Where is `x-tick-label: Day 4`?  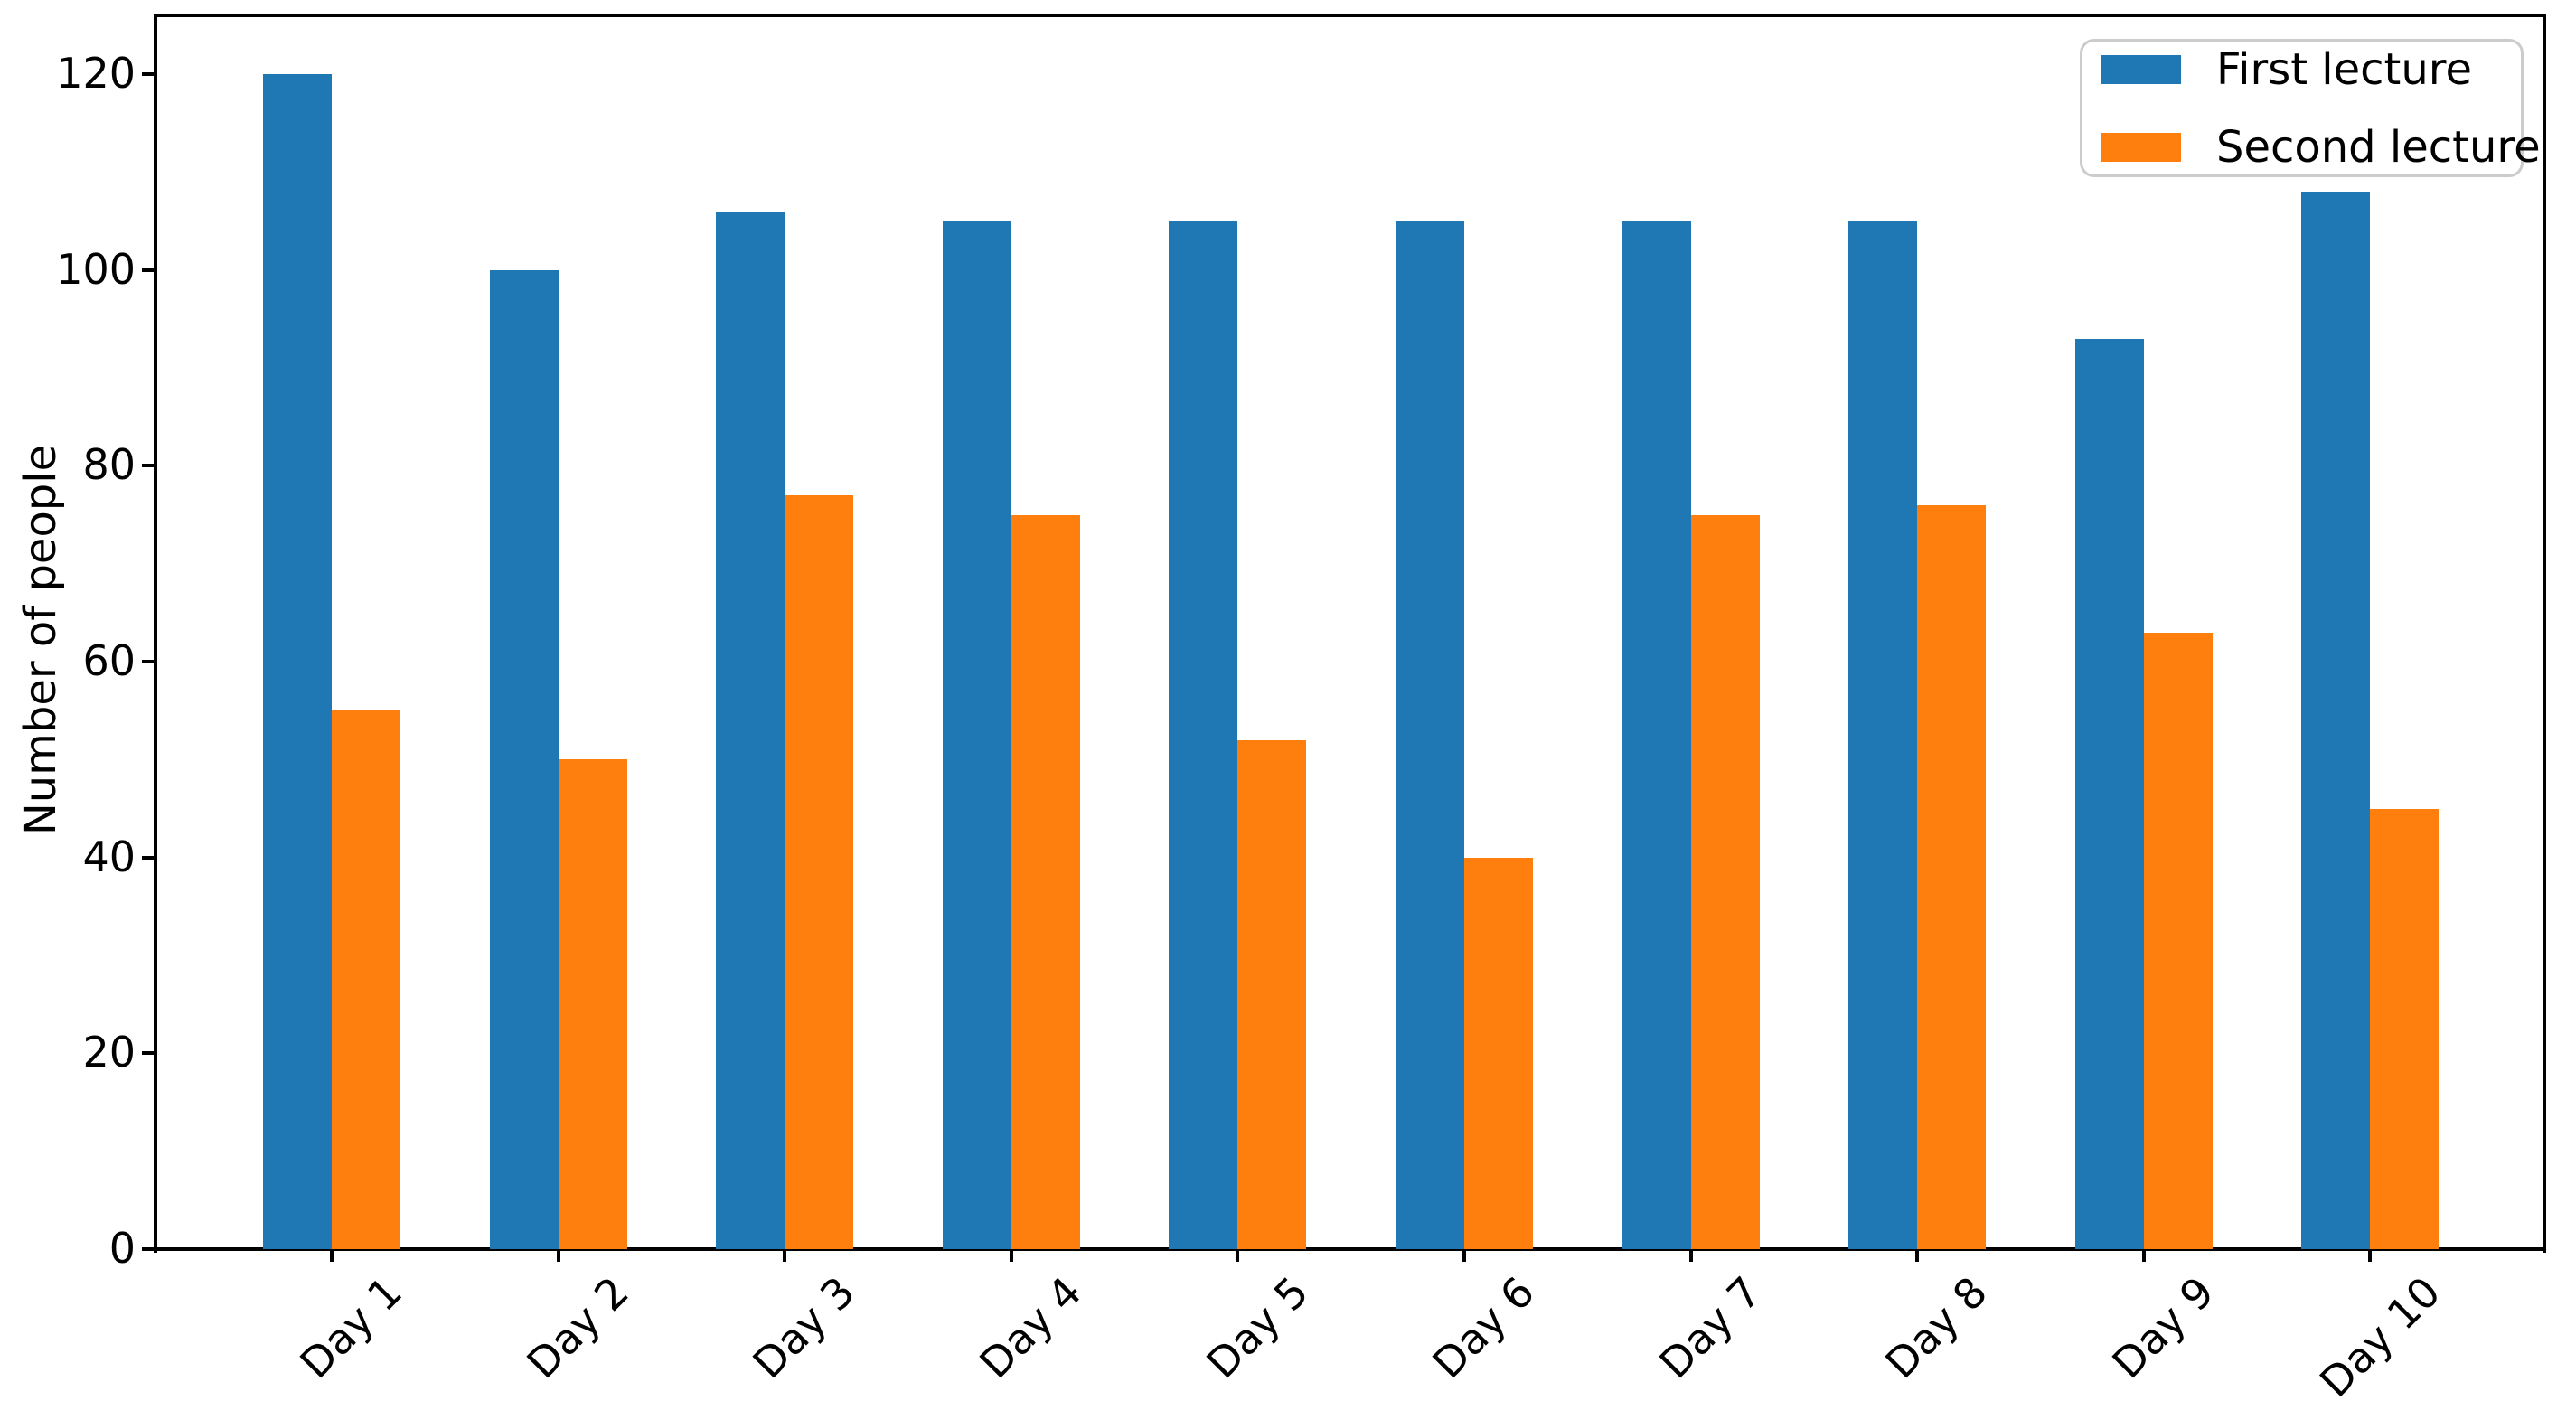 x-tick-label: Day 4 is located at coordinates (1030, 1328).